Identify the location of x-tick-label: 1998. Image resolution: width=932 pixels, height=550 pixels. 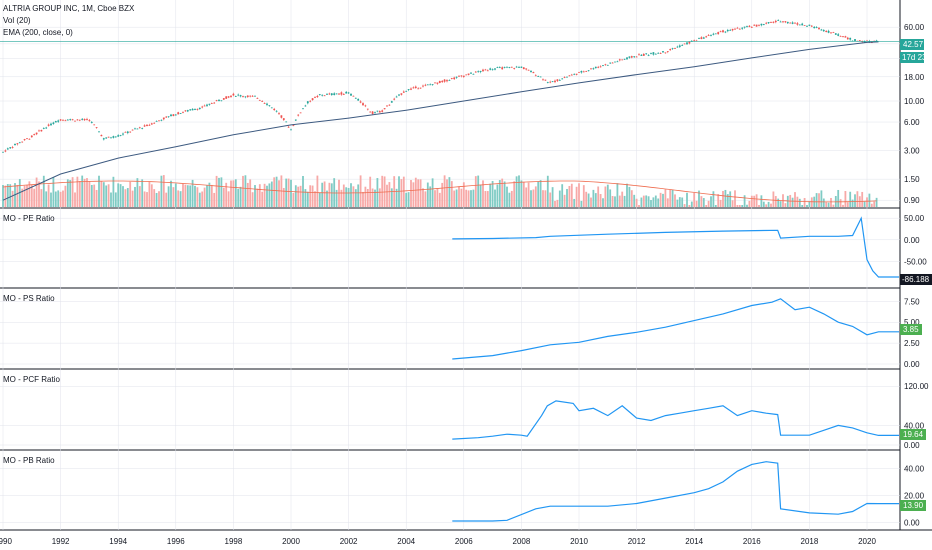
(234, 541).